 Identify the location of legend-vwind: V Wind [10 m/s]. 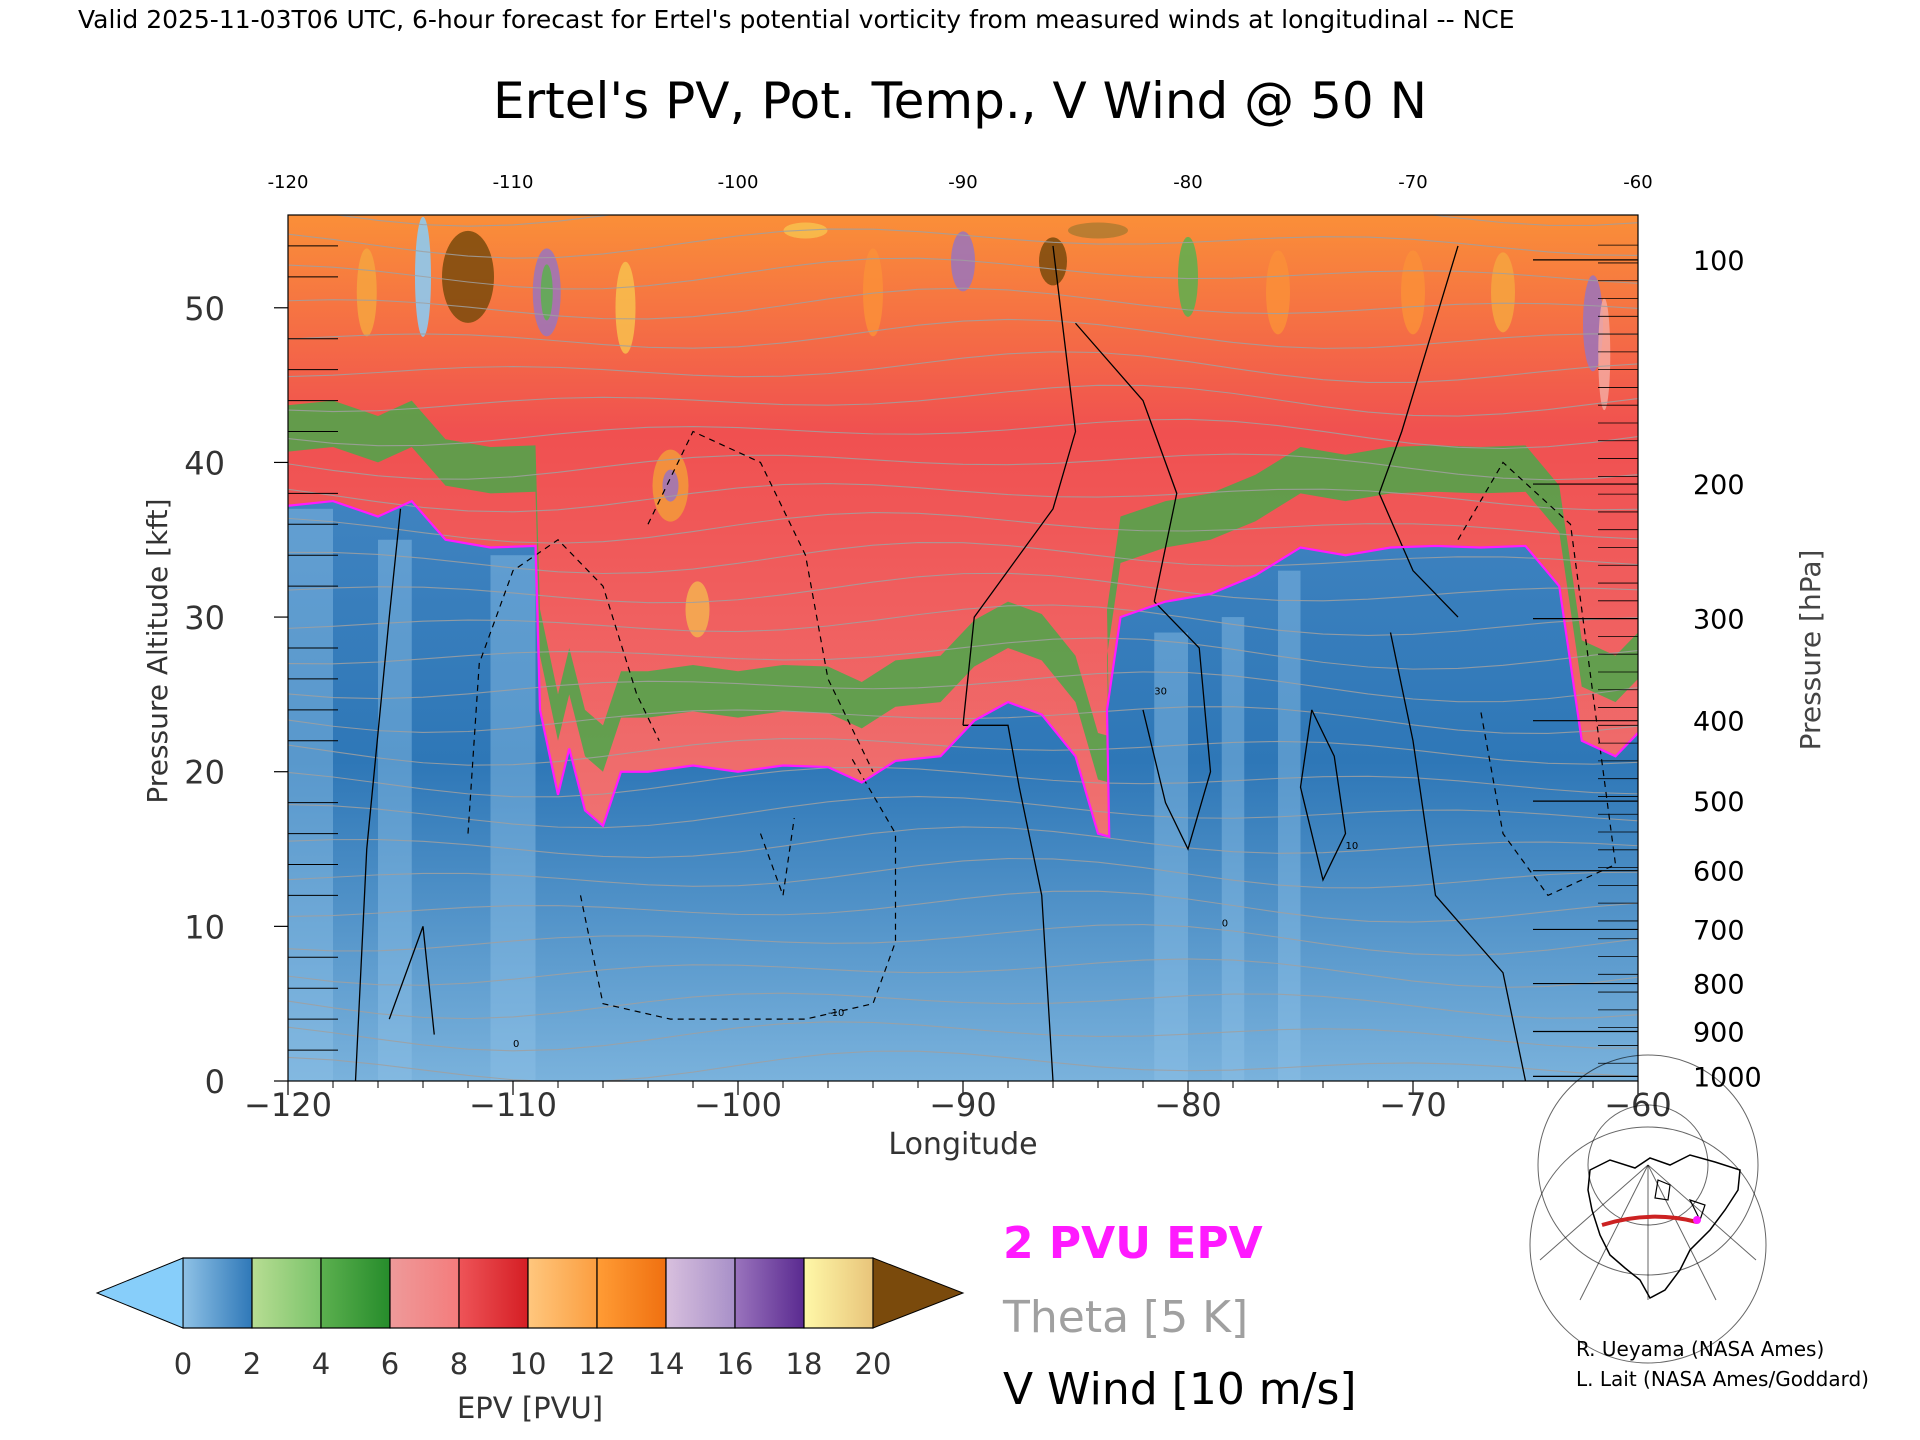
(1180, 1389).